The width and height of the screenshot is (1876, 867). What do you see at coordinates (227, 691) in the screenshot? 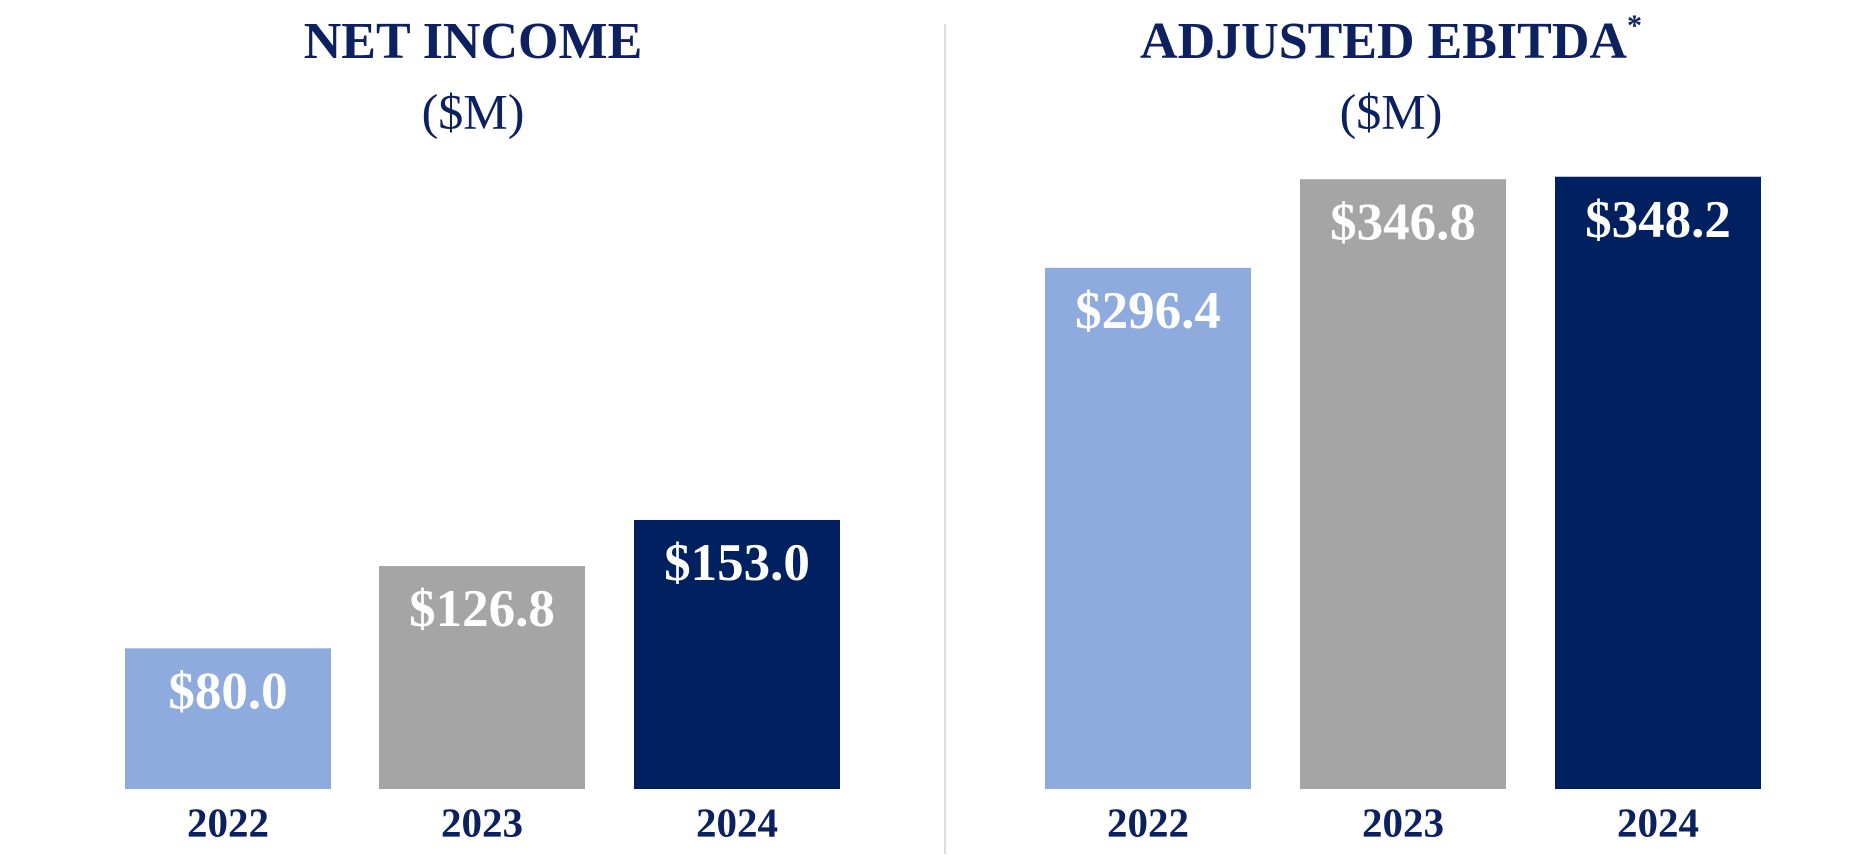
I see `value-label: $80.0` at bounding box center [227, 691].